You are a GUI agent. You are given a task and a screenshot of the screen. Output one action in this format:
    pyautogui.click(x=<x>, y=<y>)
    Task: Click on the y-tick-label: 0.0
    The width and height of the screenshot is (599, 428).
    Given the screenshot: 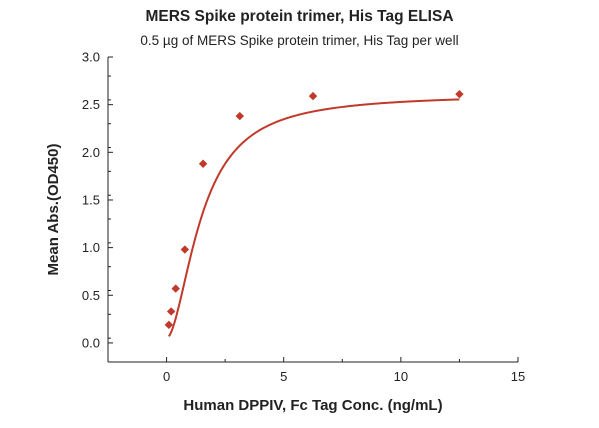 What is the action you would take?
    pyautogui.click(x=91, y=342)
    